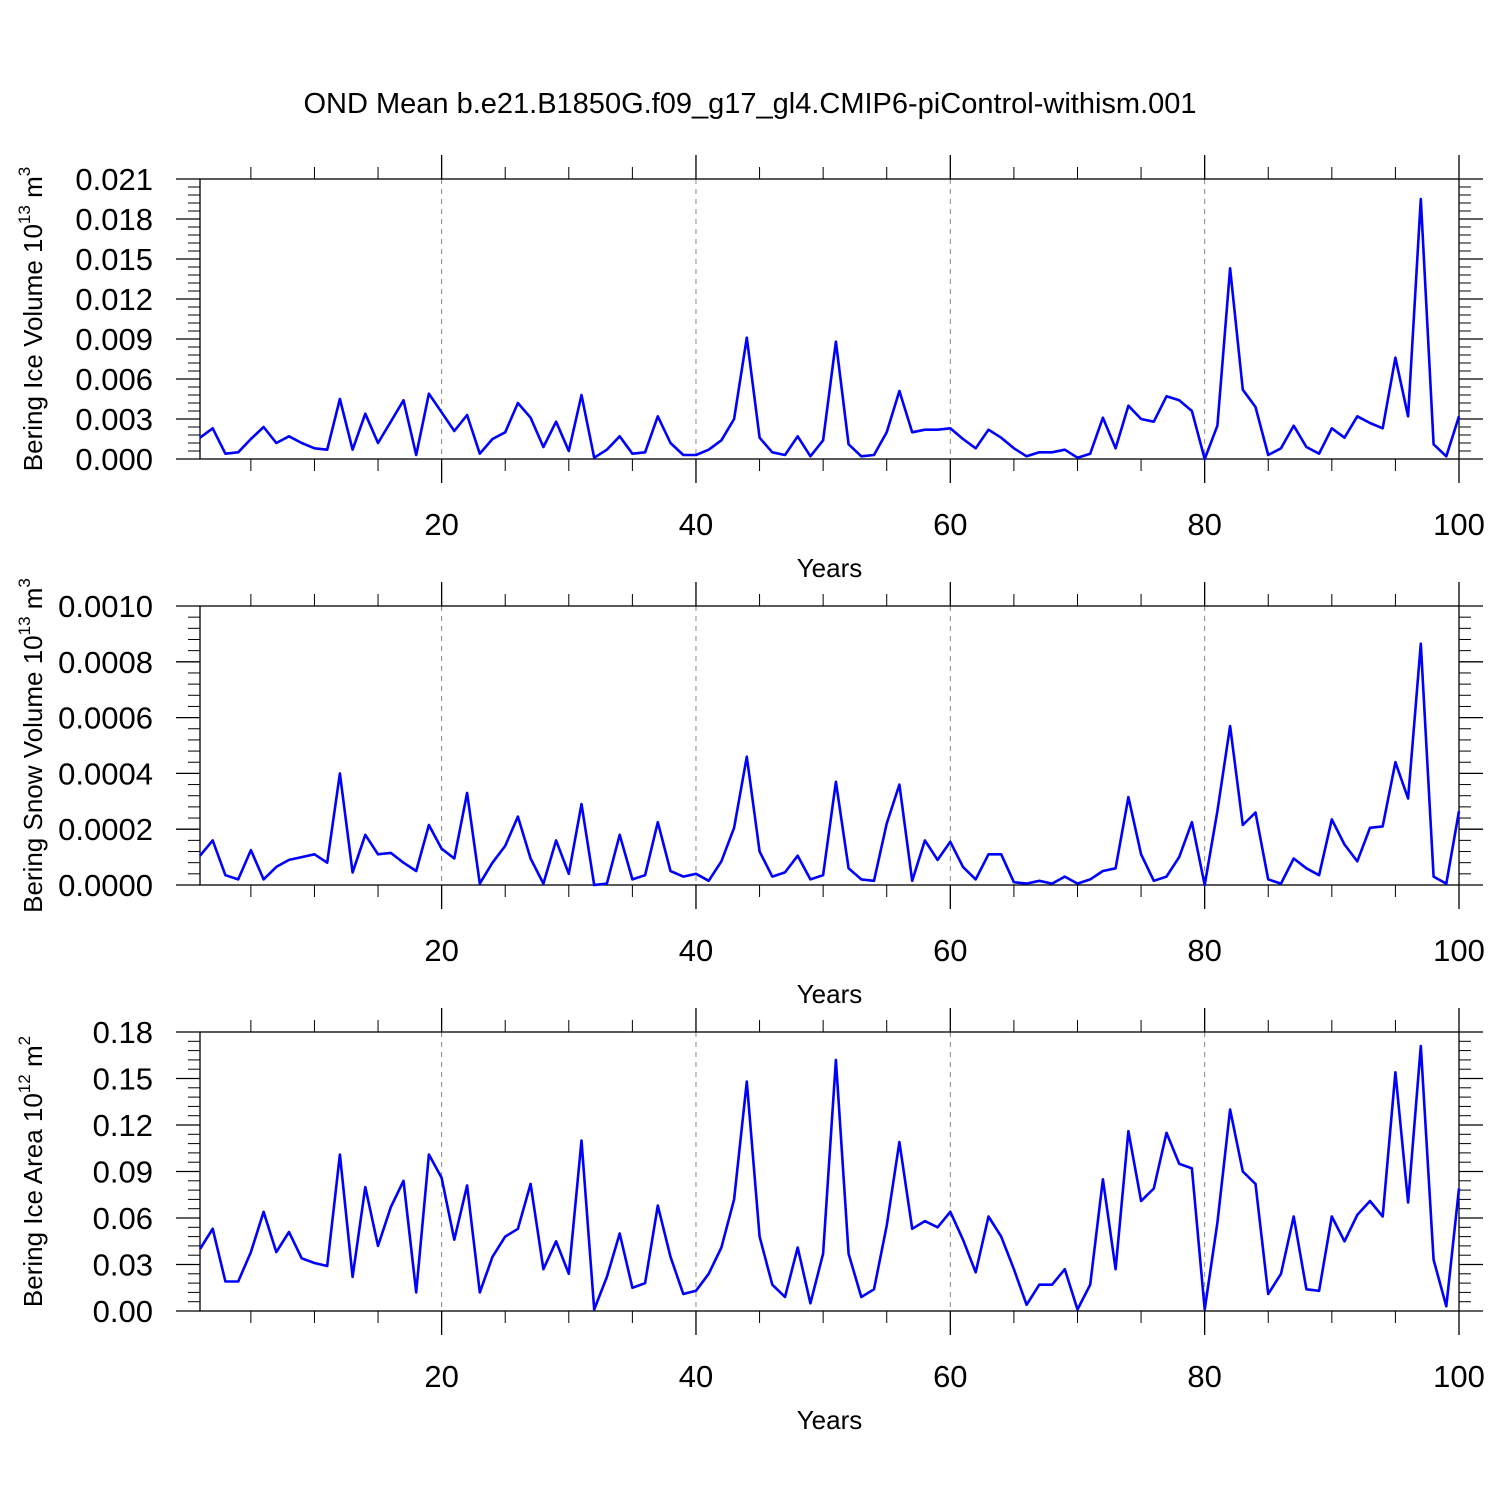 The image size is (1500, 1500). I want to click on y-tick-label: 0.015, so click(114, 259).